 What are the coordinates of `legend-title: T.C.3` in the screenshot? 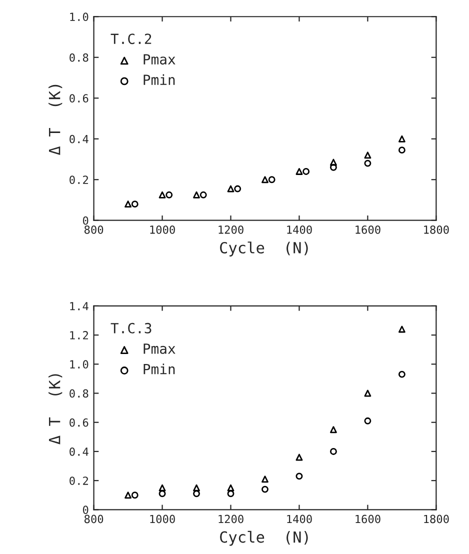 It's located at (131, 328).